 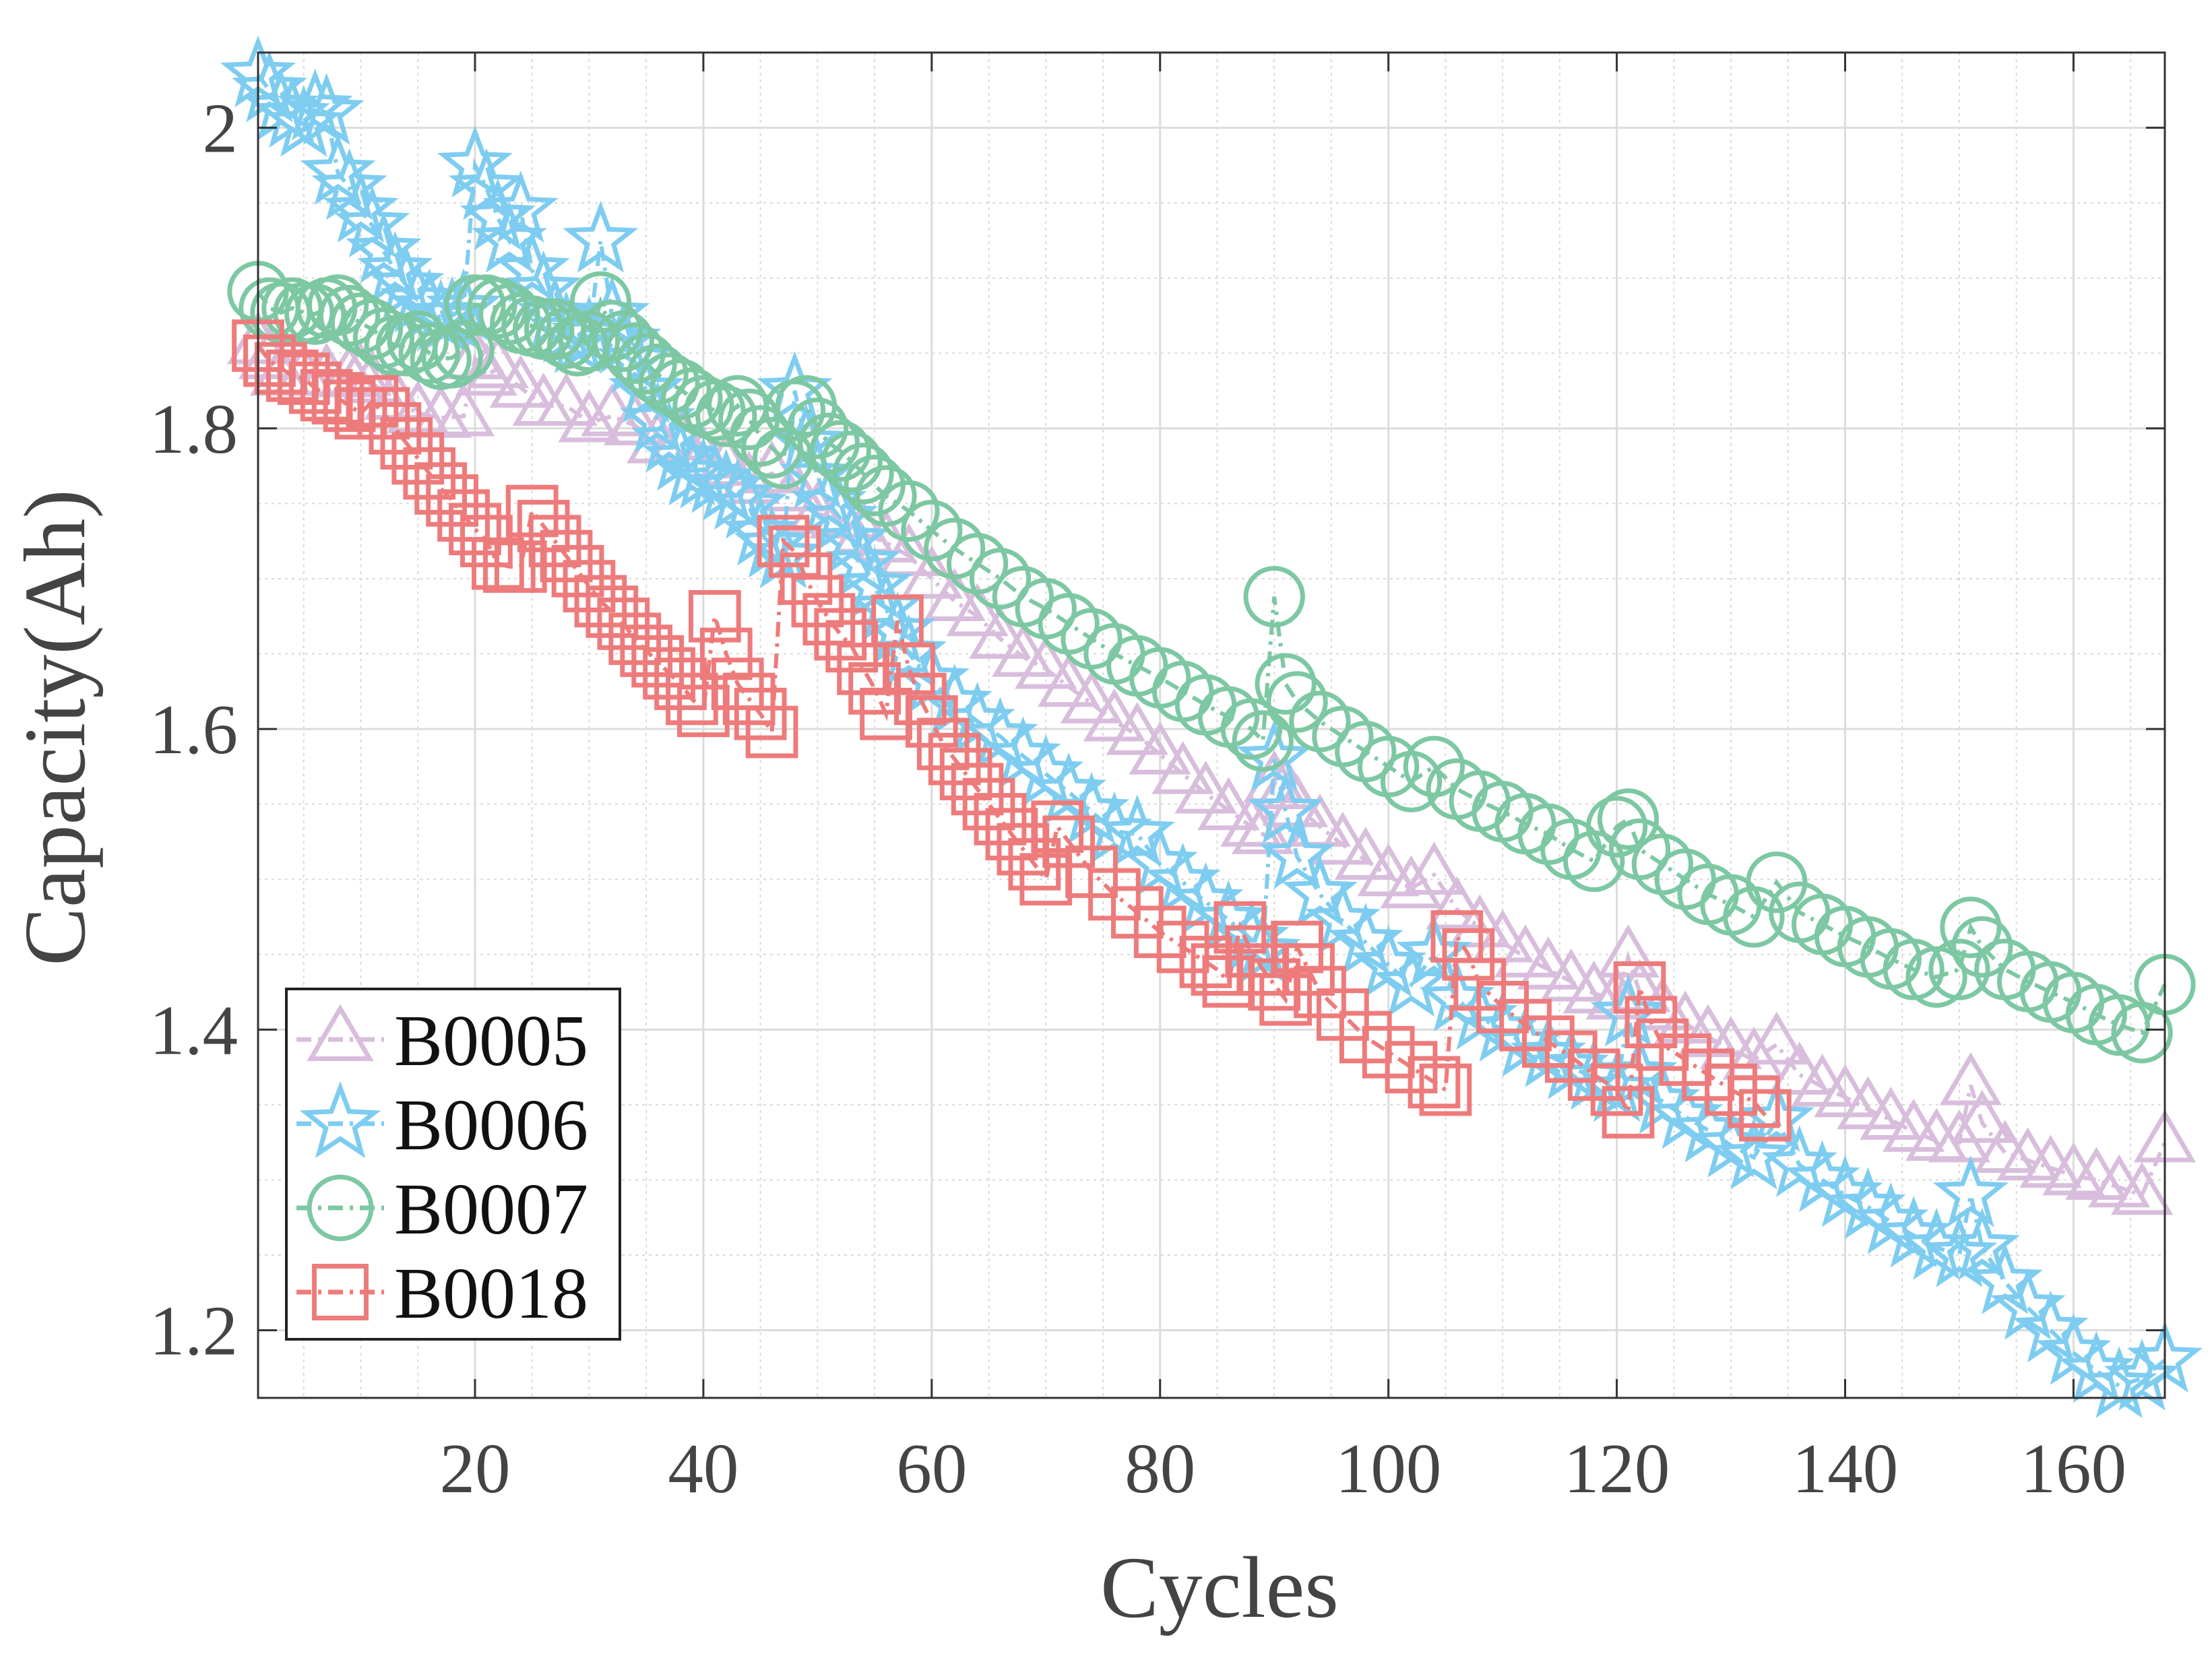 I want to click on legend-entry-b0006: B0006, so click(x=442, y=1123).